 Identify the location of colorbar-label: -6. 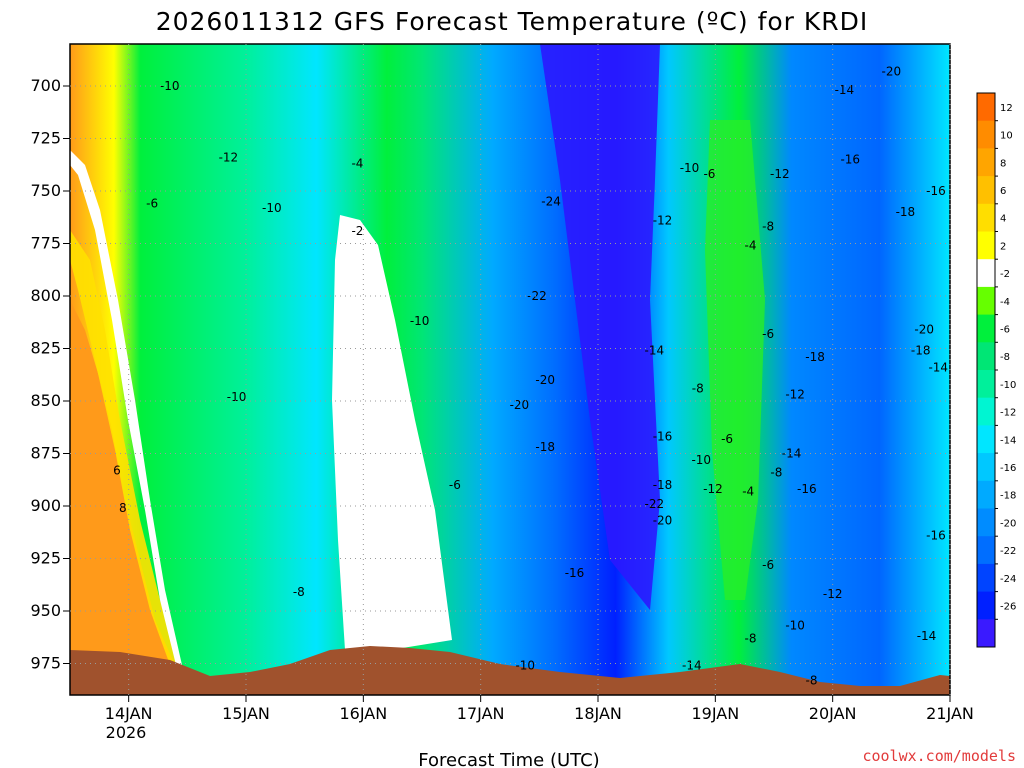
(1005, 329).